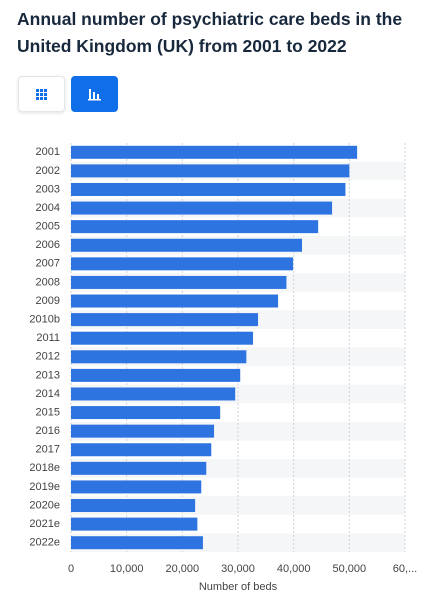 The width and height of the screenshot is (426, 600). I want to click on y-tick-label: 2020e, so click(44, 505).